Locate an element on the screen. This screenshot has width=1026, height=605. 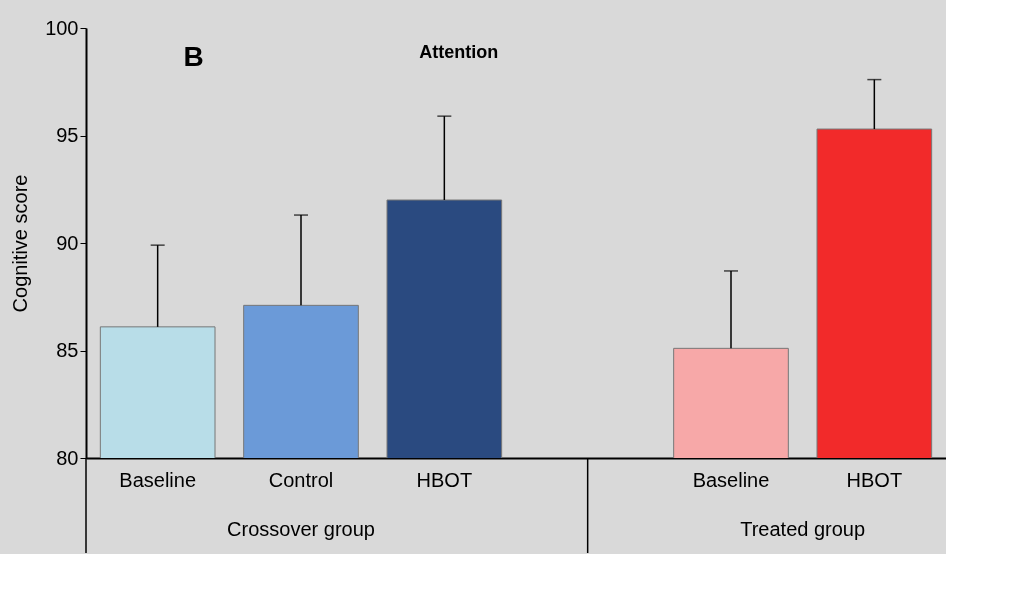
x-tick-label: Control is located at coordinates (301, 479).